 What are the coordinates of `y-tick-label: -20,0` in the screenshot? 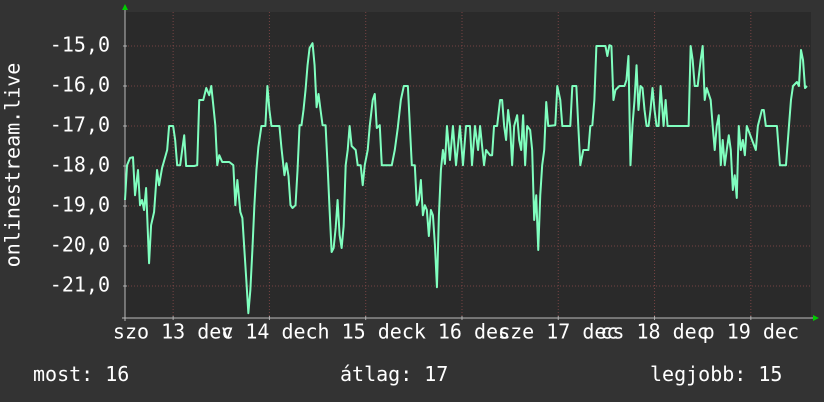 It's located at (80, 245).